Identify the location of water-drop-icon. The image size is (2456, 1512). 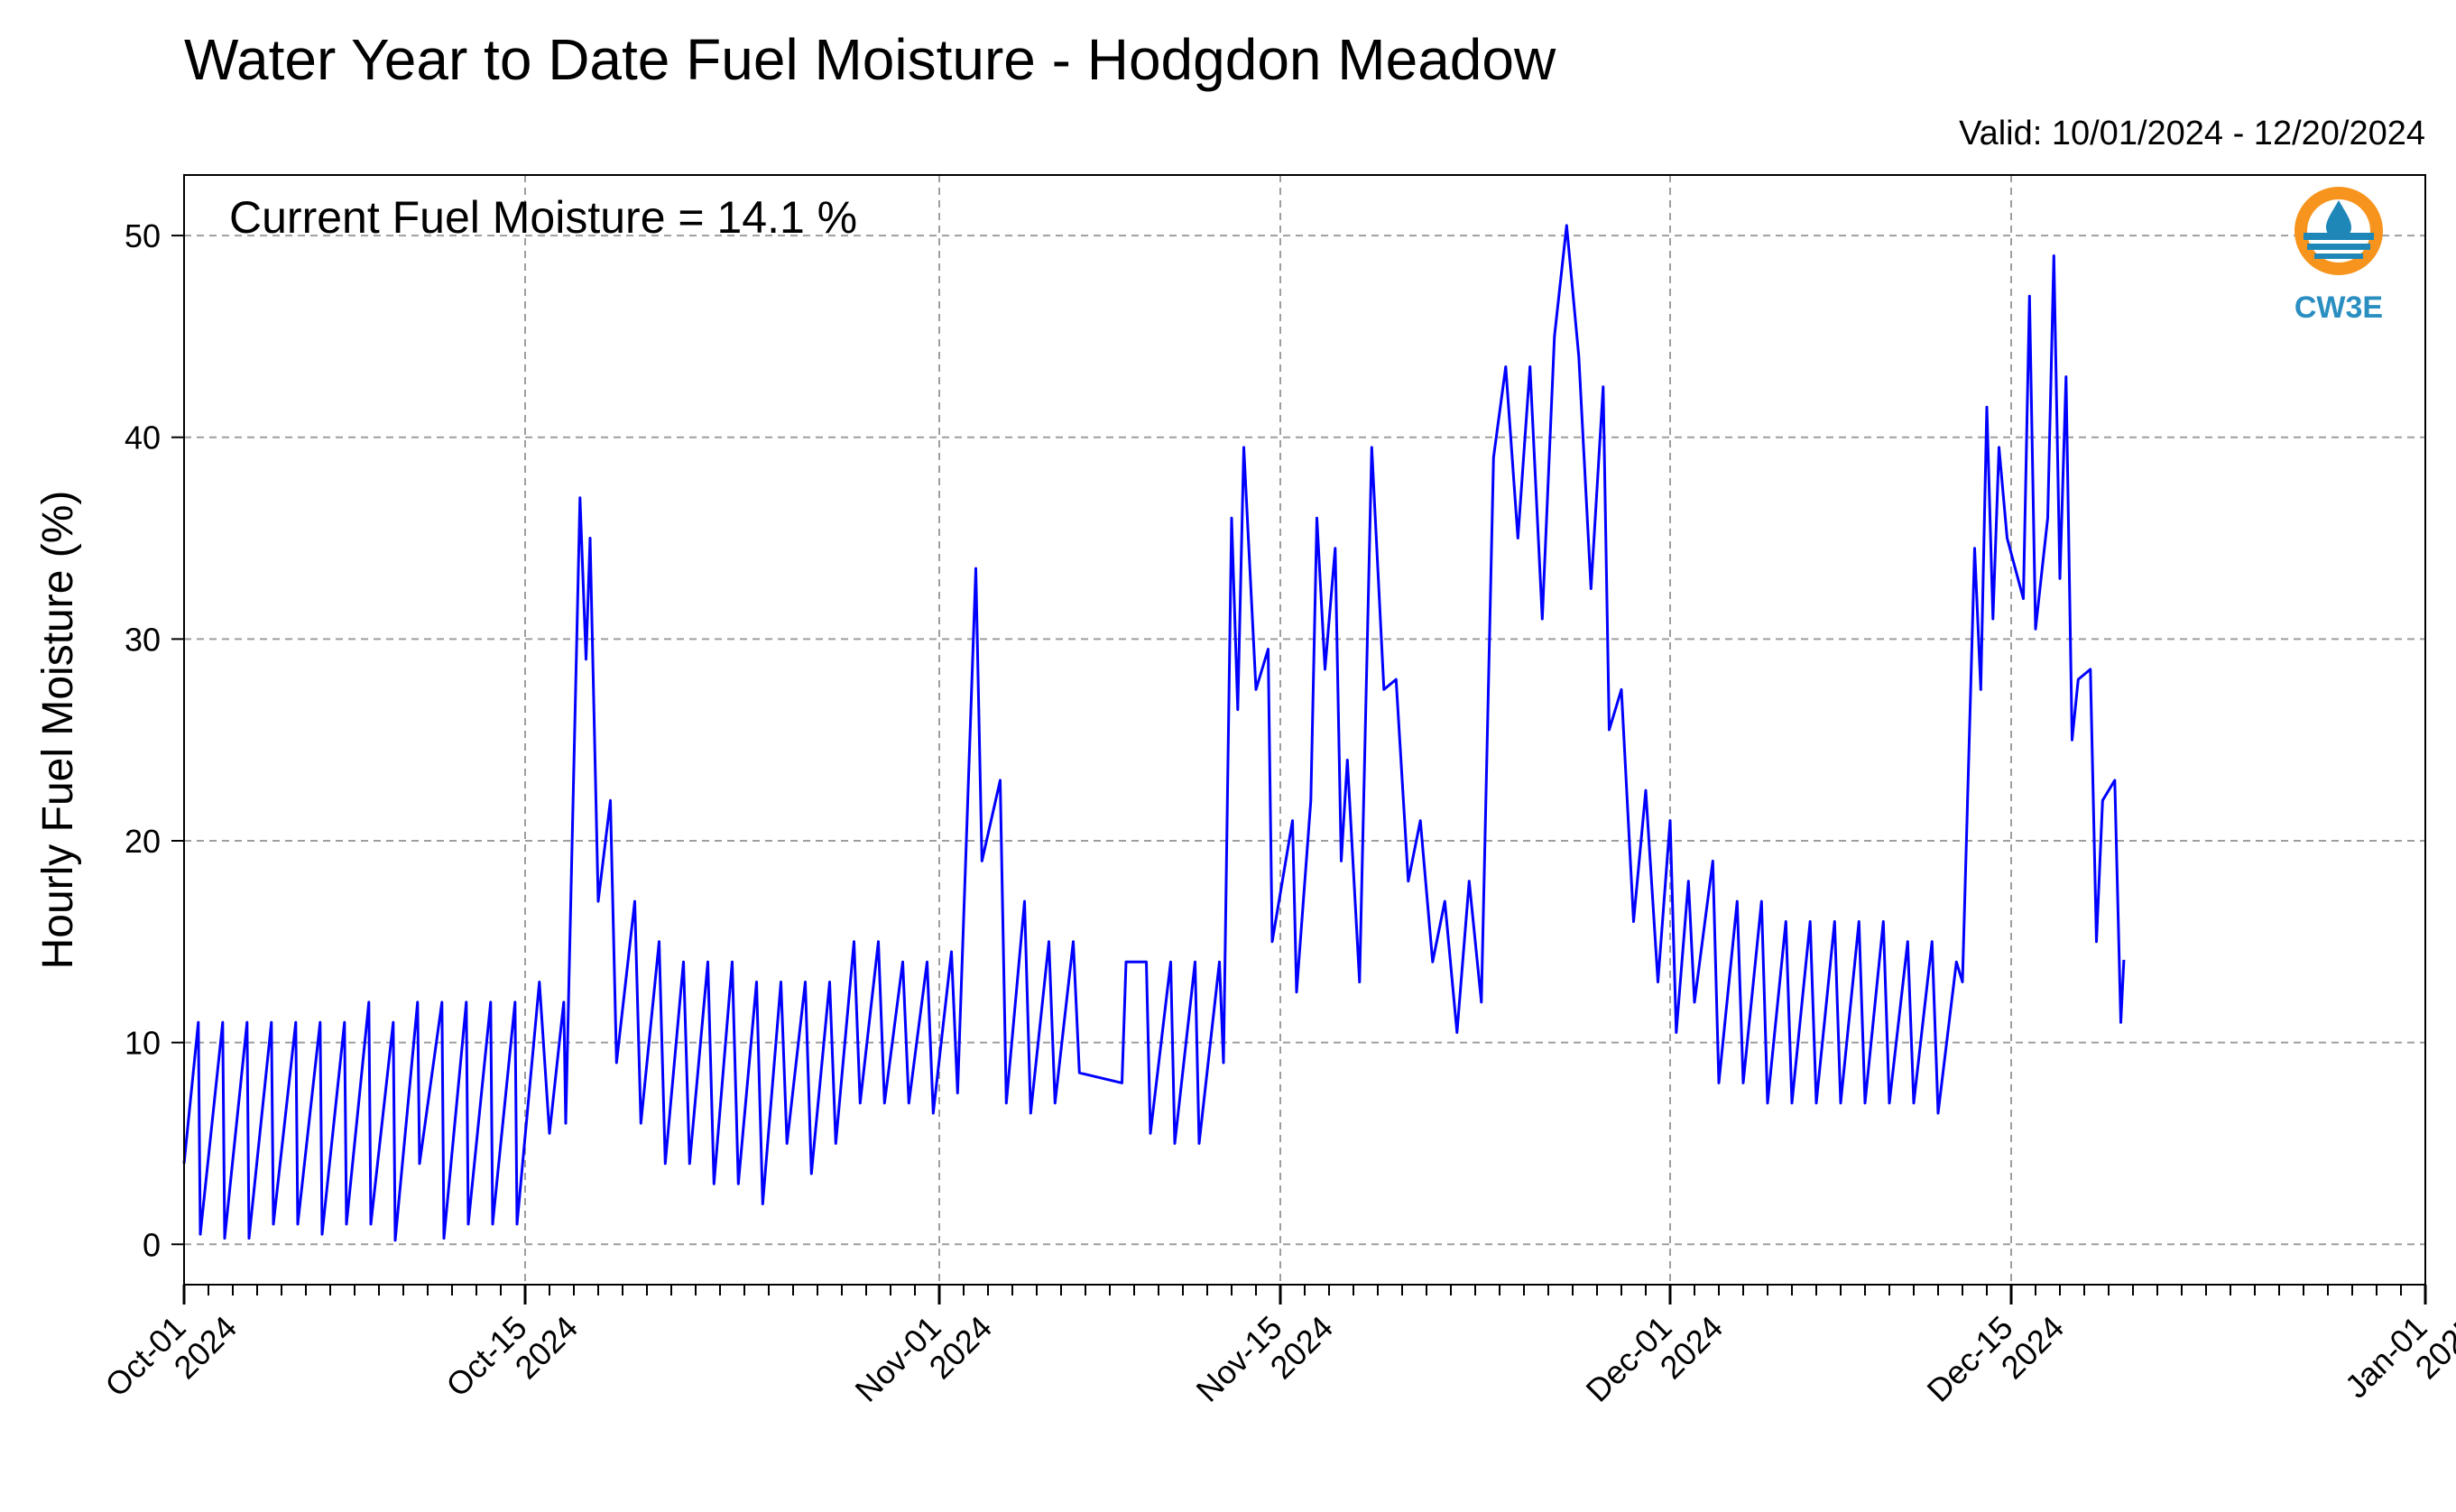
(2338, 220).